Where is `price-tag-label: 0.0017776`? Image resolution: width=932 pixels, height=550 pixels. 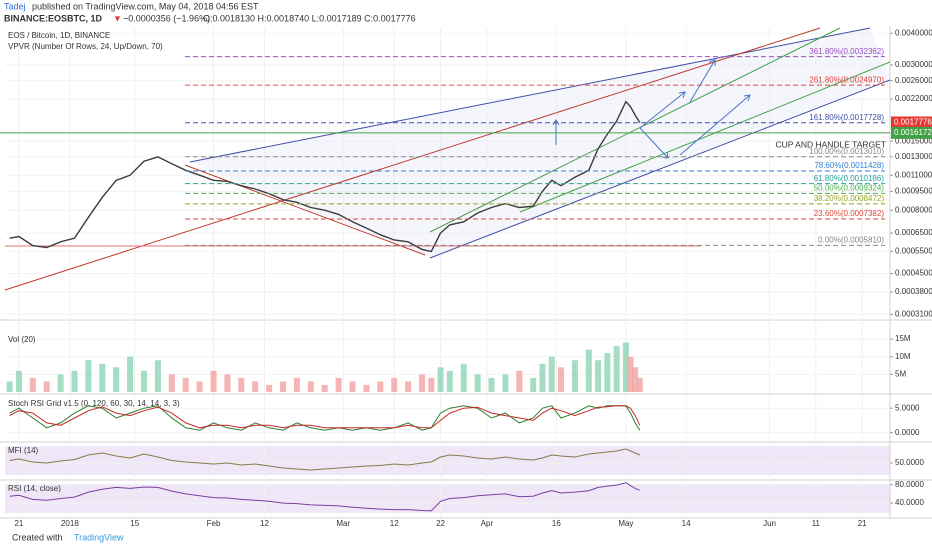
price-tag-label: 0.0017776 is located at coordinates (913, 122).